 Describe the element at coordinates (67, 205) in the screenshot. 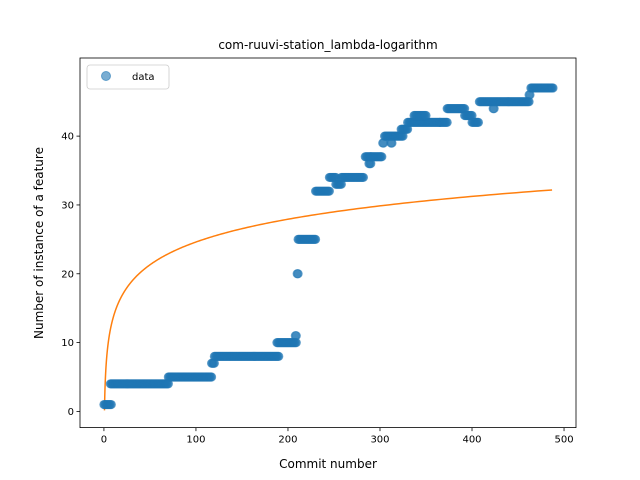

I see `y-tick-label: 30` at that location.